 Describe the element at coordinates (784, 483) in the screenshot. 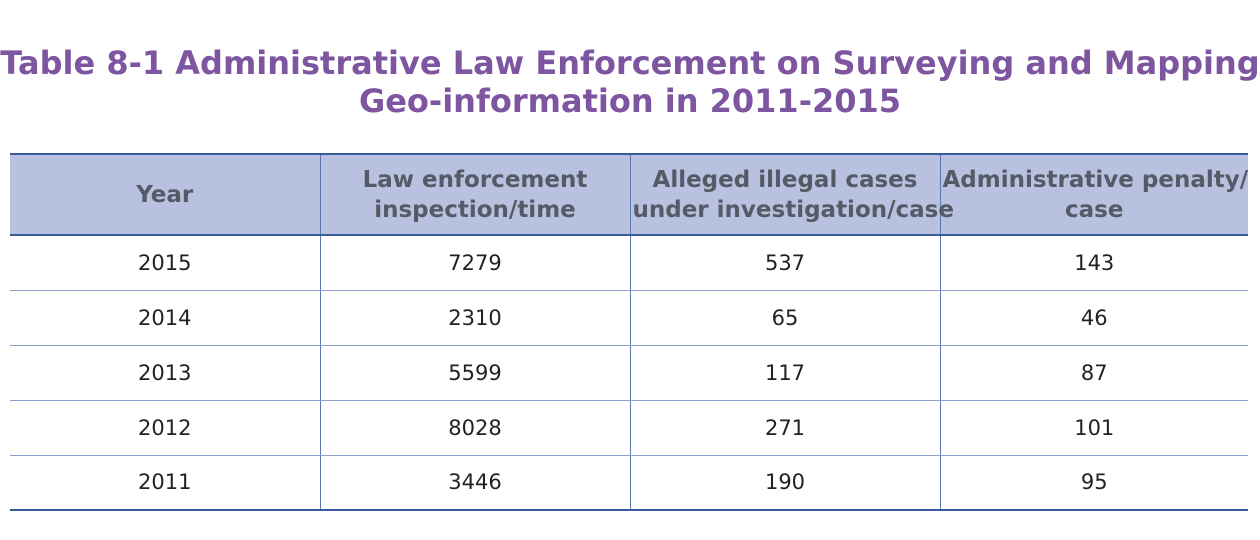

I see `cell-cases: 190` at that location.